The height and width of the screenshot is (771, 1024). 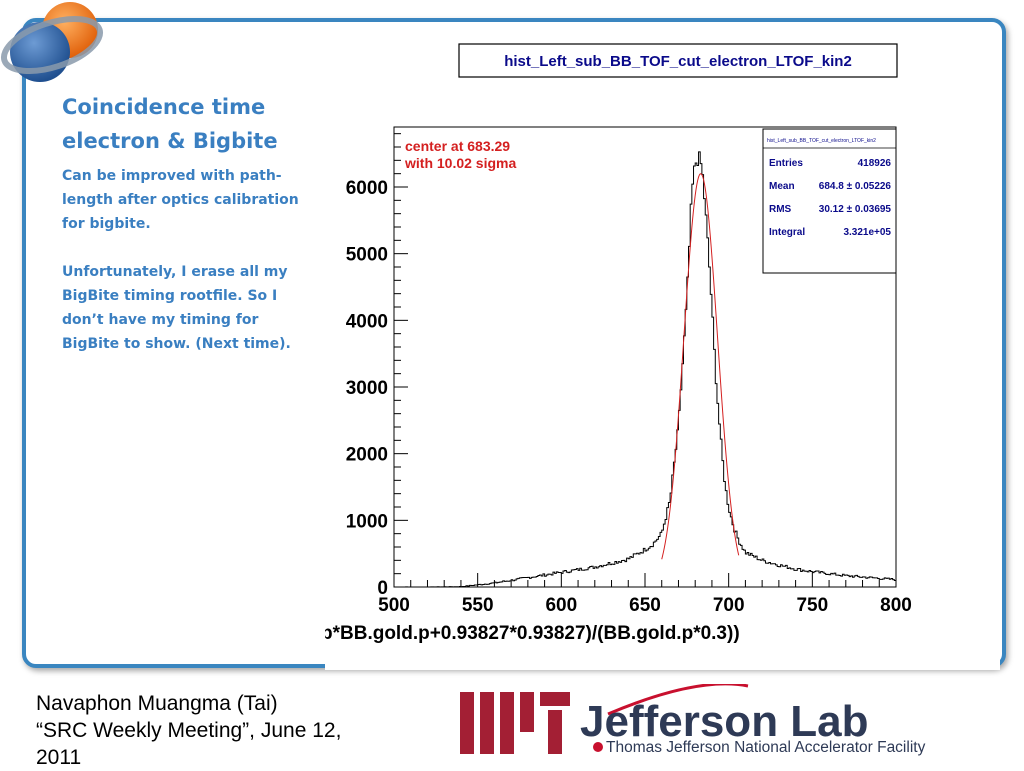 I want to click on y-tick-label: 3000, so click(x=367, y=388).